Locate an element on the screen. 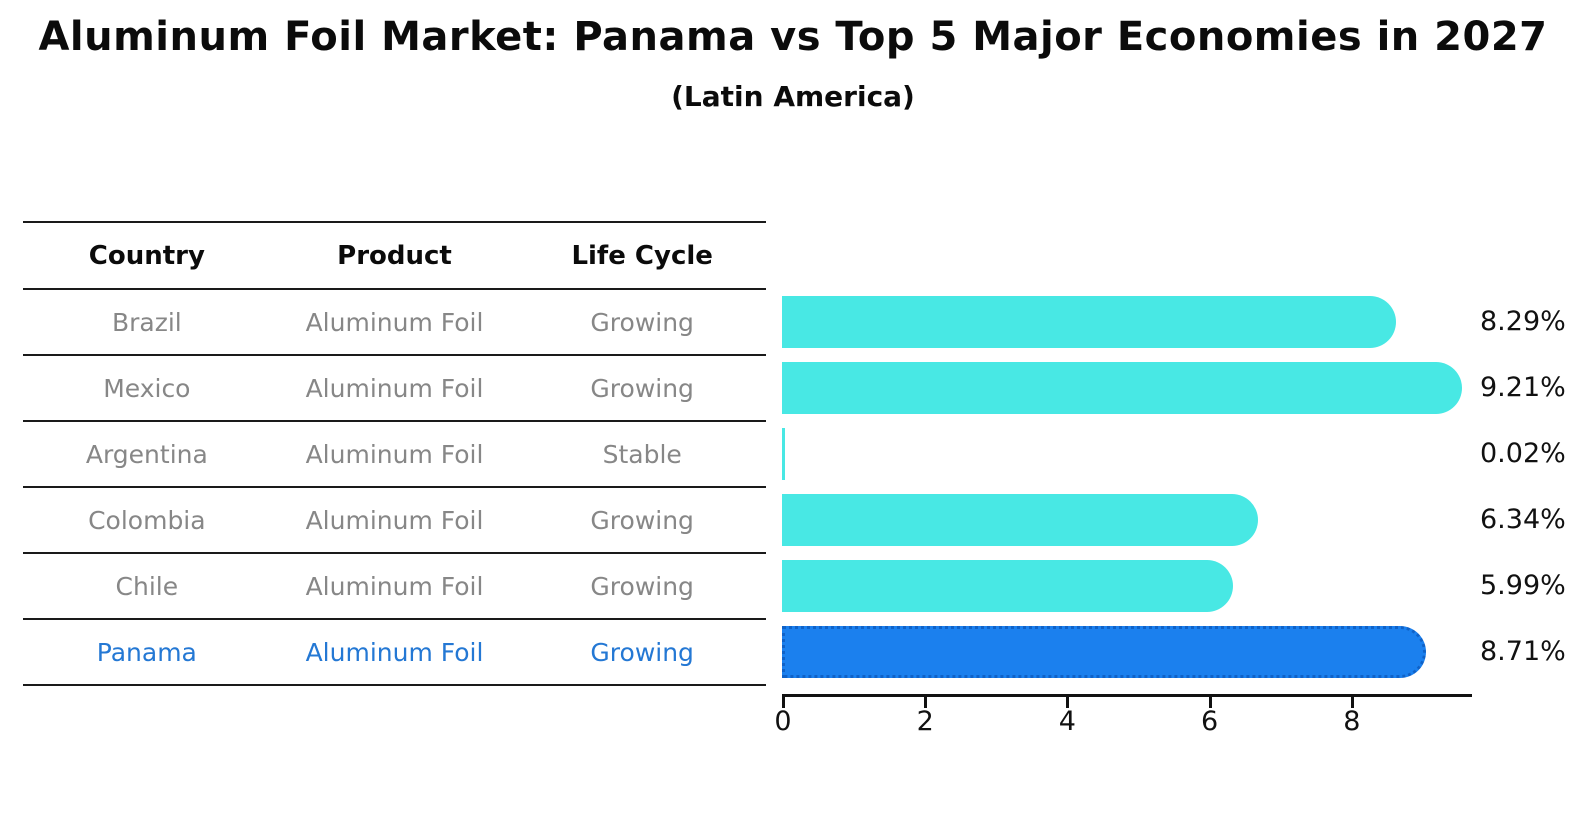  x-tick-label-2: 2 is located at coordinates (925, 721).